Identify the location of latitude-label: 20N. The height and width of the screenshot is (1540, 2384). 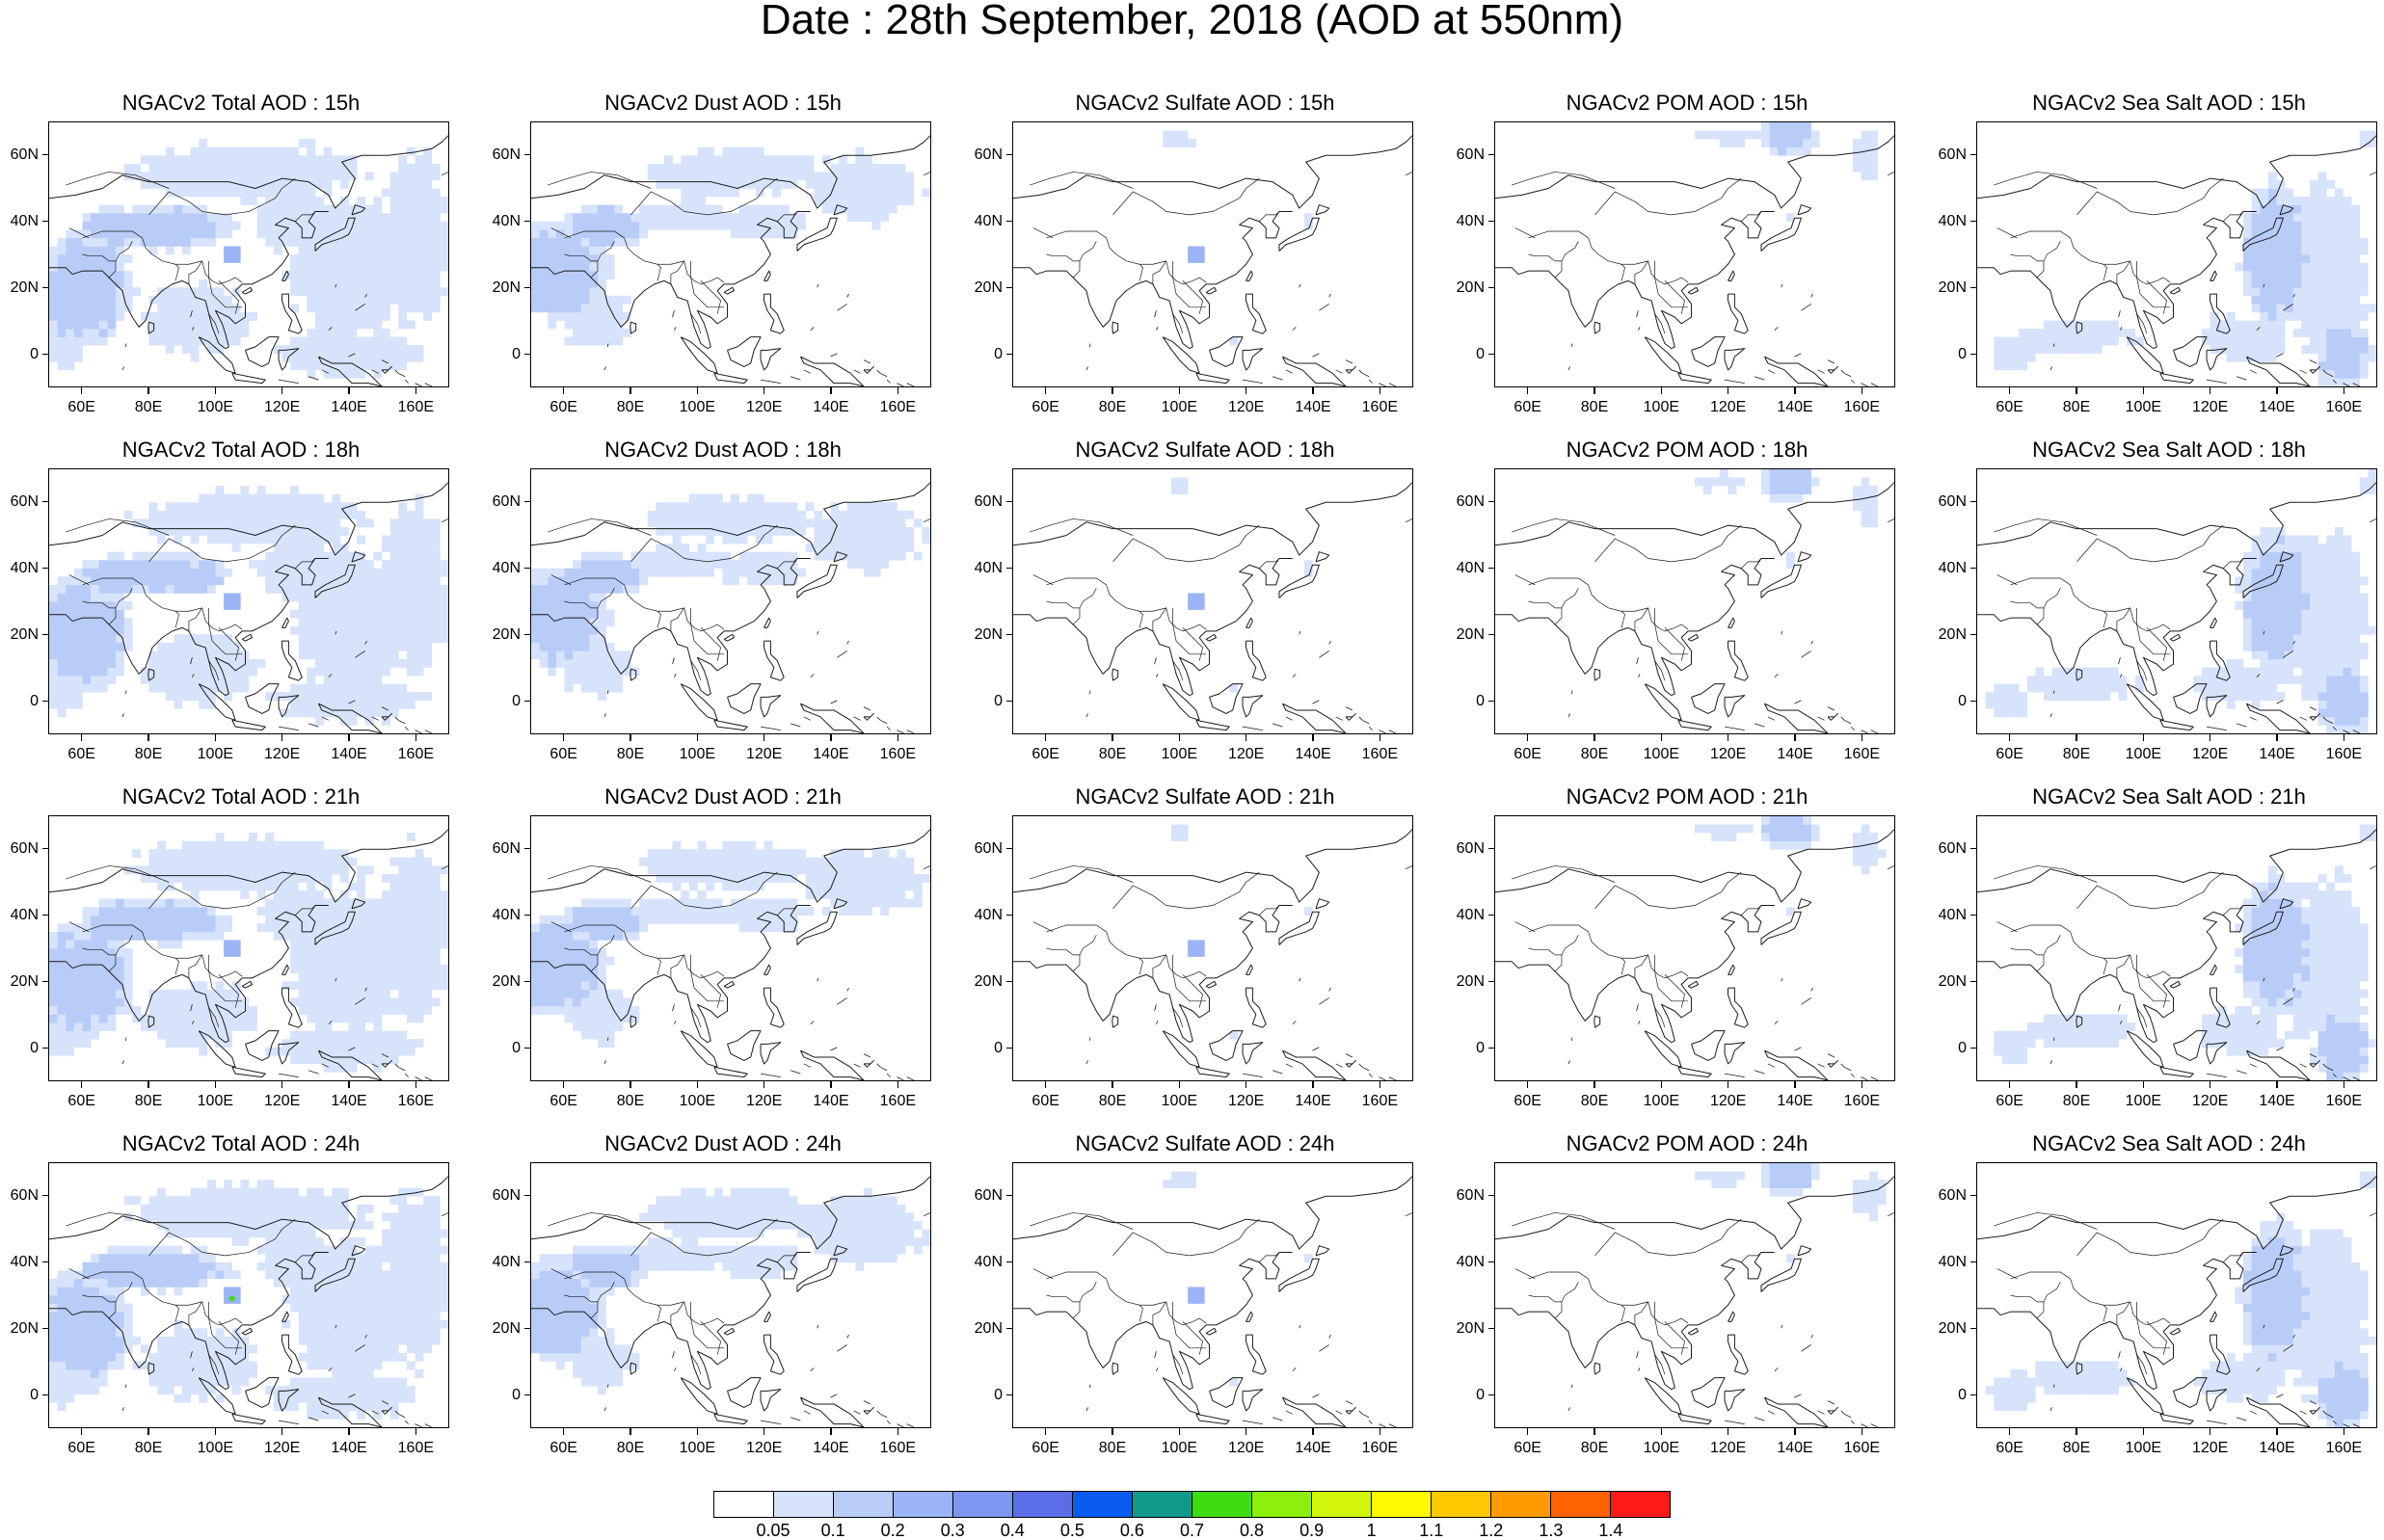
(502, 288).